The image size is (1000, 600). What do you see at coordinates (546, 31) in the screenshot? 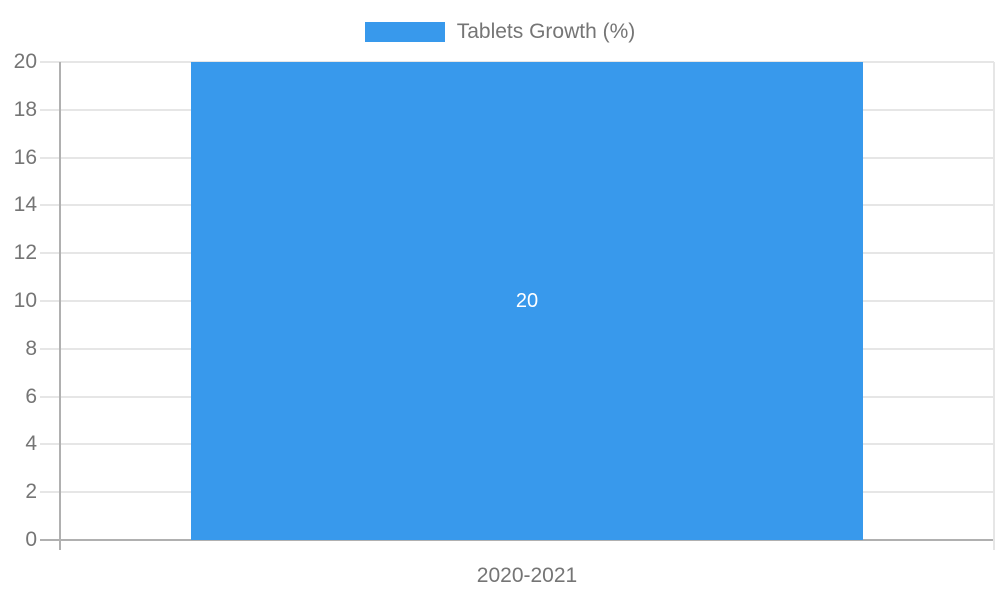
I see `legend-label: Tablets Growth (%)` at bounding box center [546, 31].